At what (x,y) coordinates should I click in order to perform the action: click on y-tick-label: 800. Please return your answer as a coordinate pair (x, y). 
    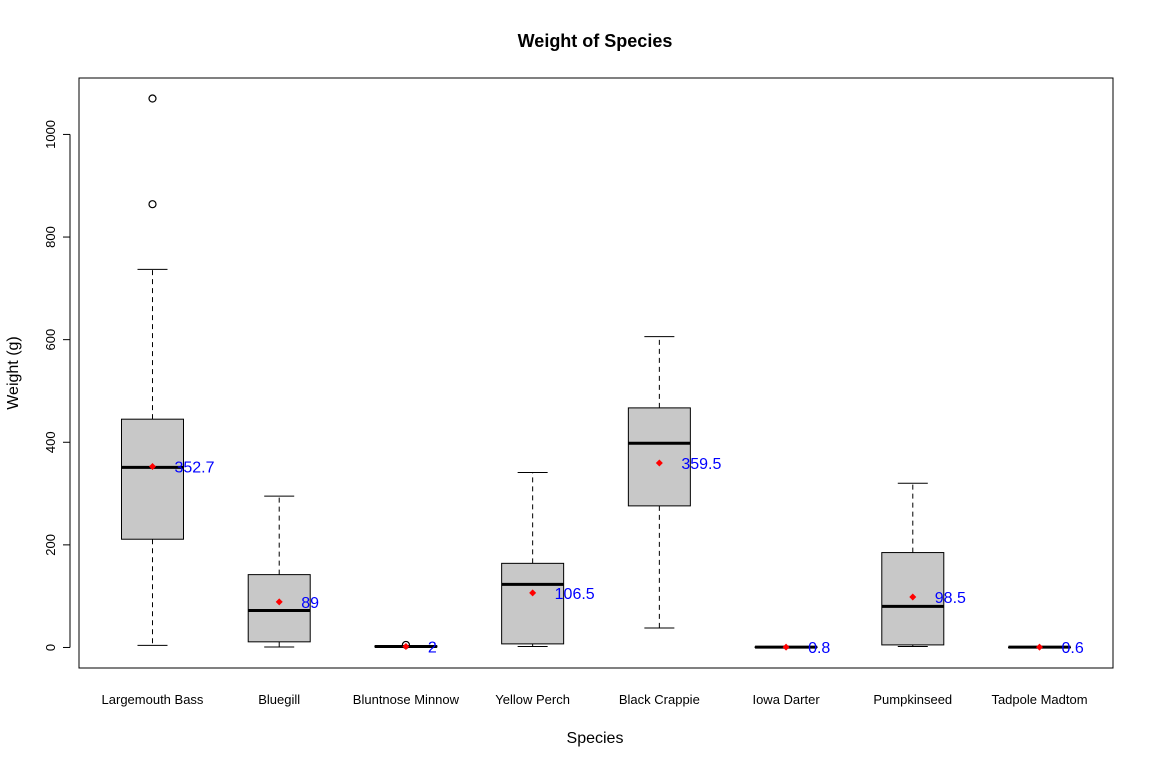
    Looking at the image, I should click on (50, 237).